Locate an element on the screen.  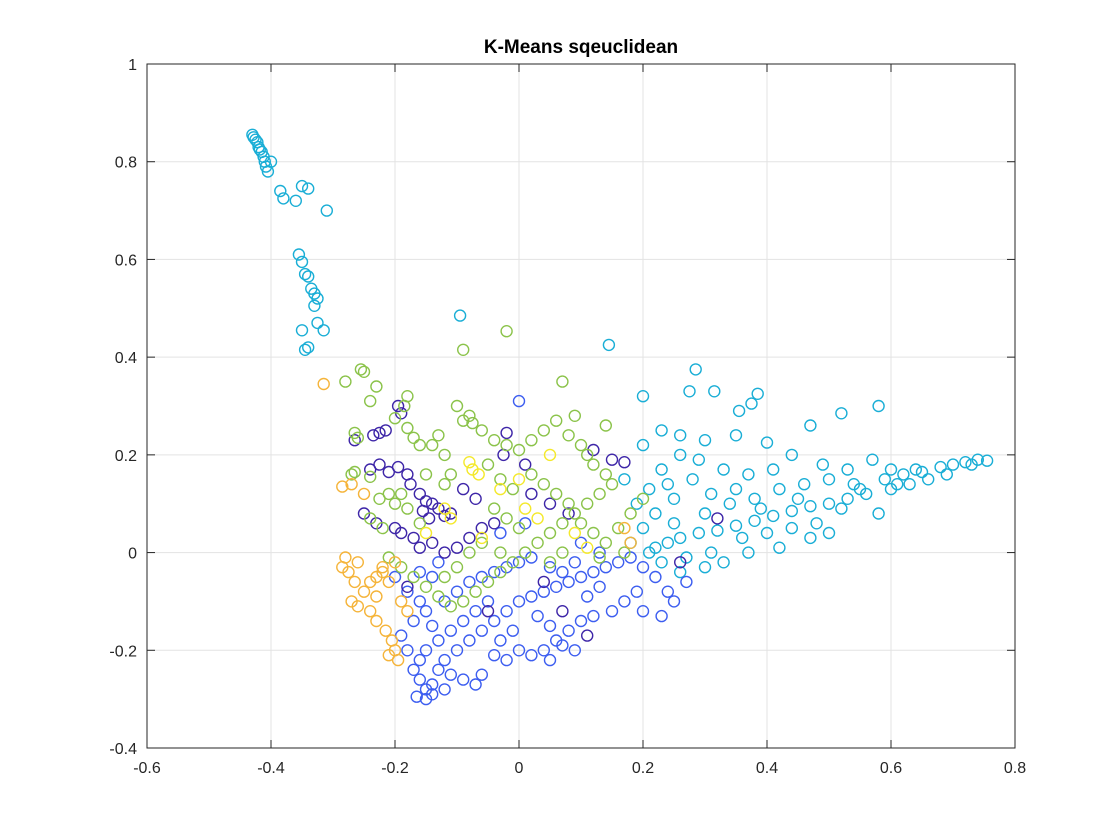
y-tick-label: 0.4 is located at coordinates (126, 358).